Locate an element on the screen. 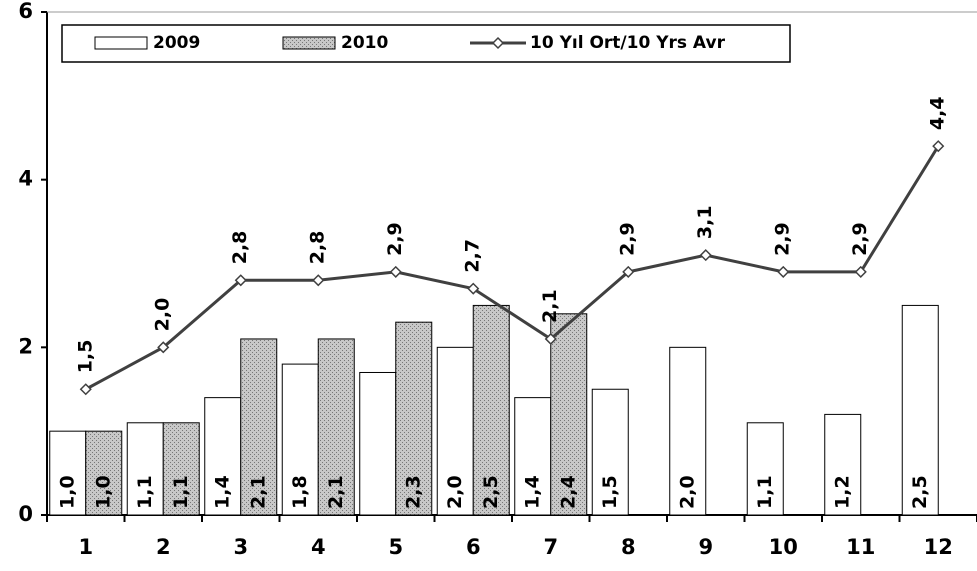 The image size is (977, 571). bar-value-label: 1,2 is located at coordinates (842, 492).